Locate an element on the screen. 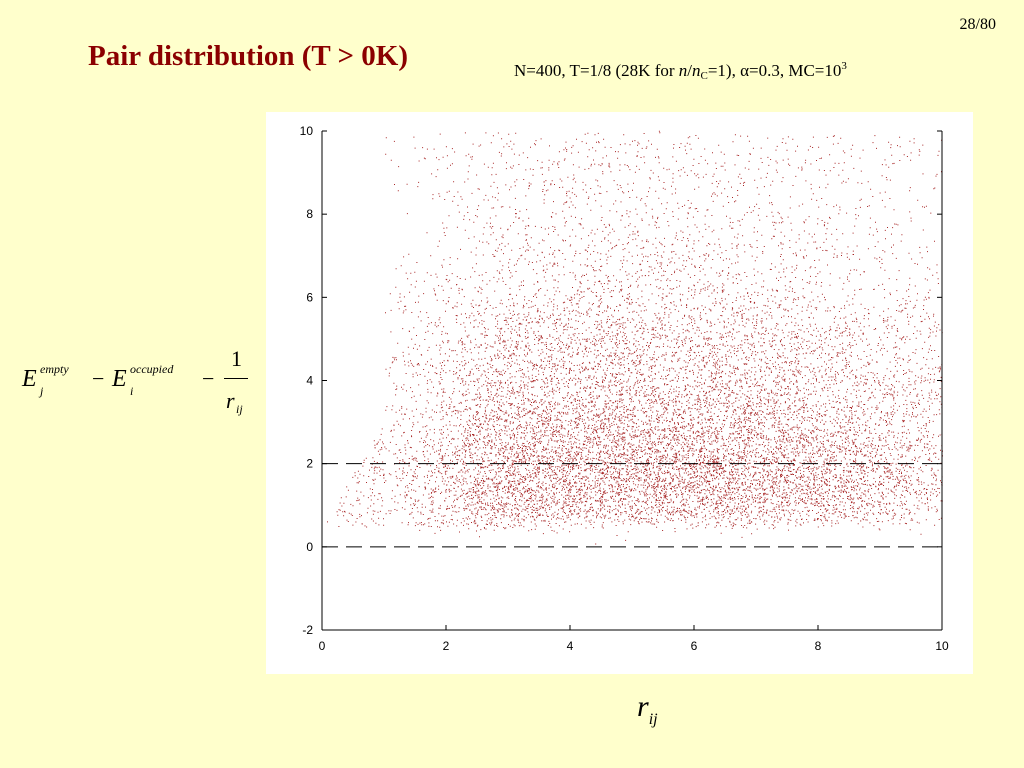 This screenshot has width=1024, height=768. formula-e-occupied: E is located at coordinates (119, 379).